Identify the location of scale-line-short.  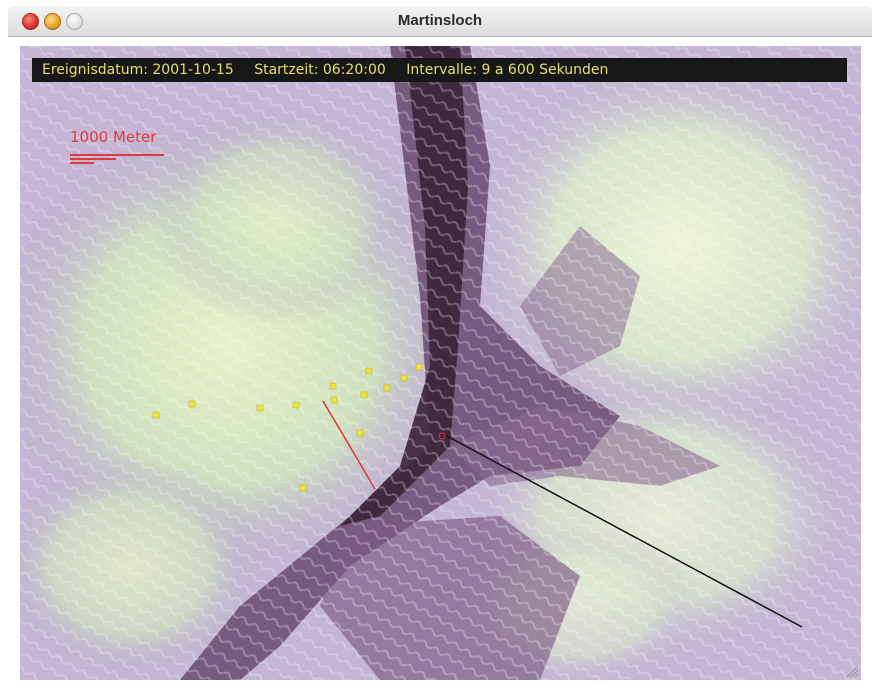
(82, 163).